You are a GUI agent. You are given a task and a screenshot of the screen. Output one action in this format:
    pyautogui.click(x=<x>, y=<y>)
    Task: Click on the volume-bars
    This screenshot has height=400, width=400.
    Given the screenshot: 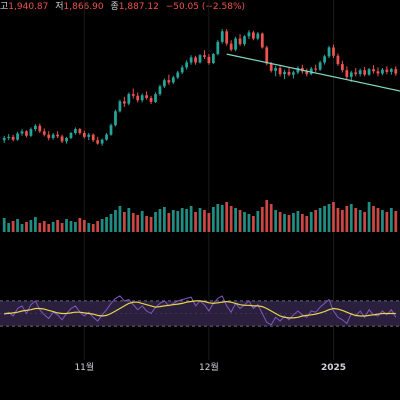 What is the action you would take?
    pyautogui.click(x=200, y=216)
    